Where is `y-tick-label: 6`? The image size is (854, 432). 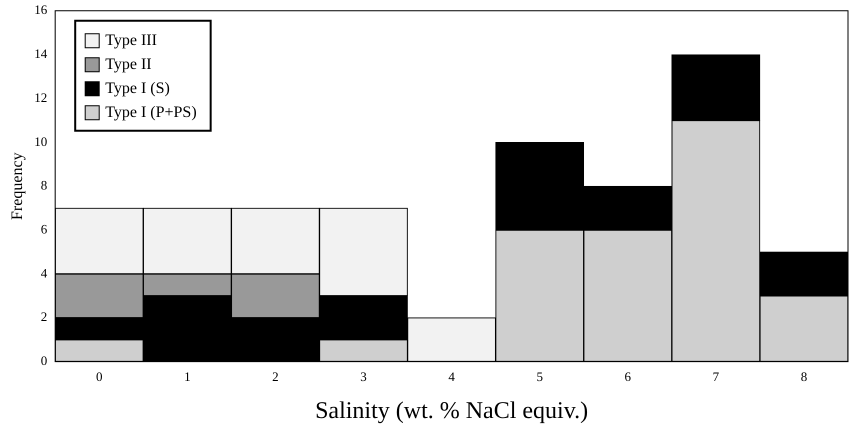 y-tick-label: 6 is located at coordinates (44, 228).